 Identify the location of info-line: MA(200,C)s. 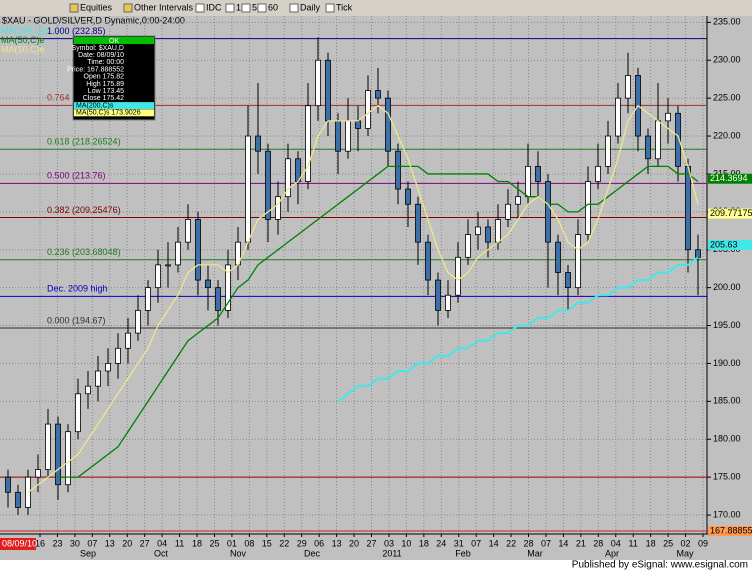
(95, 105).